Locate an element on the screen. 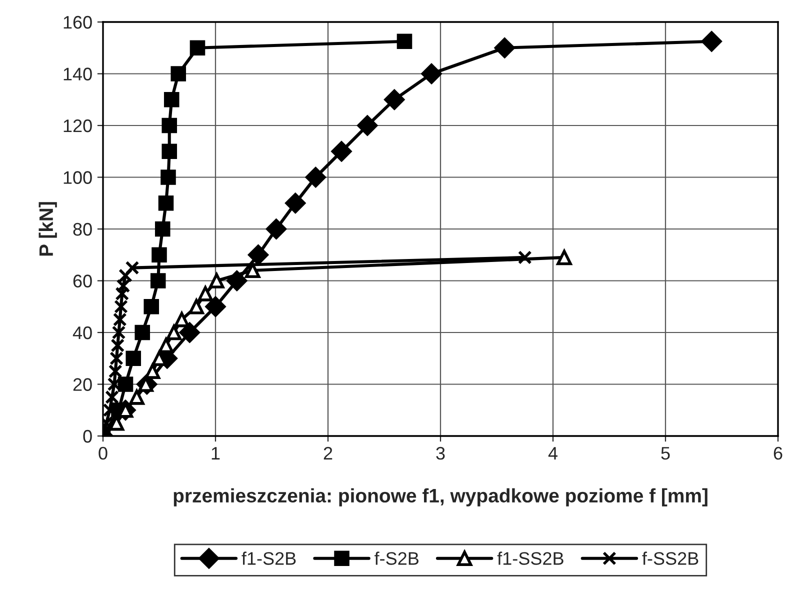 Image resolution: width=789 pixels, height=595 pixels. legend-label: f-S2B is located at coordinates (396, 558).